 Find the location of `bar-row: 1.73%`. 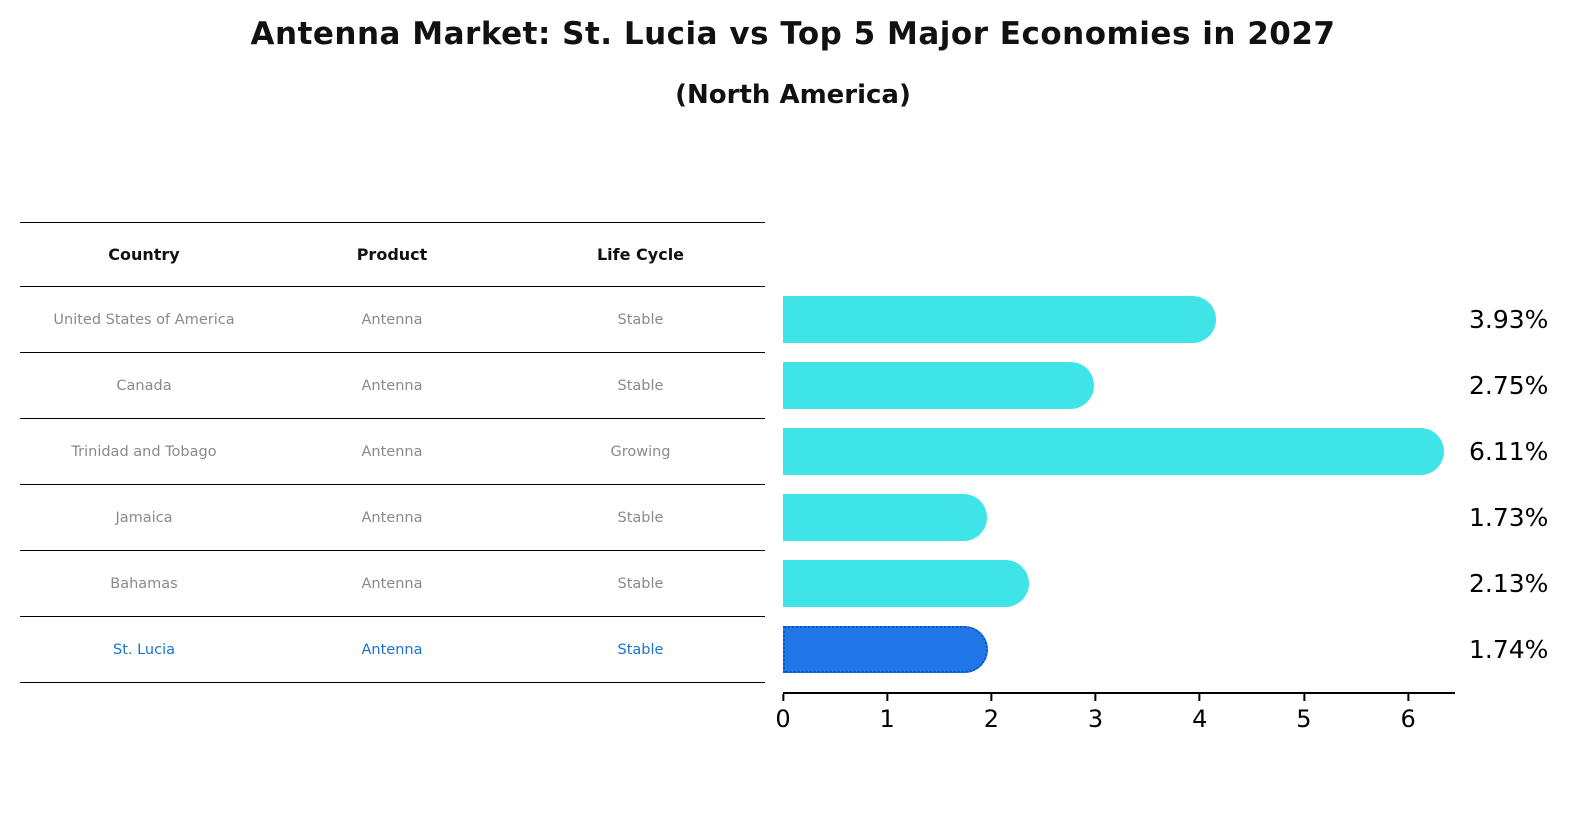

bar-row: 1.73% is located at coordinates (1184, 517).